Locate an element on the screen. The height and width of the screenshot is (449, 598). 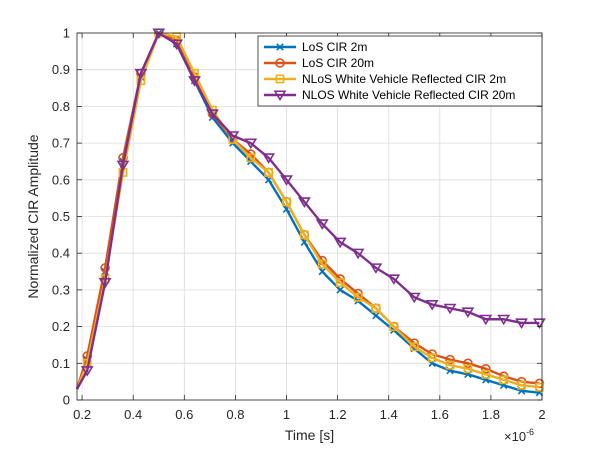
x-tick-label: 0.2 is located at coordinates (82, 414).